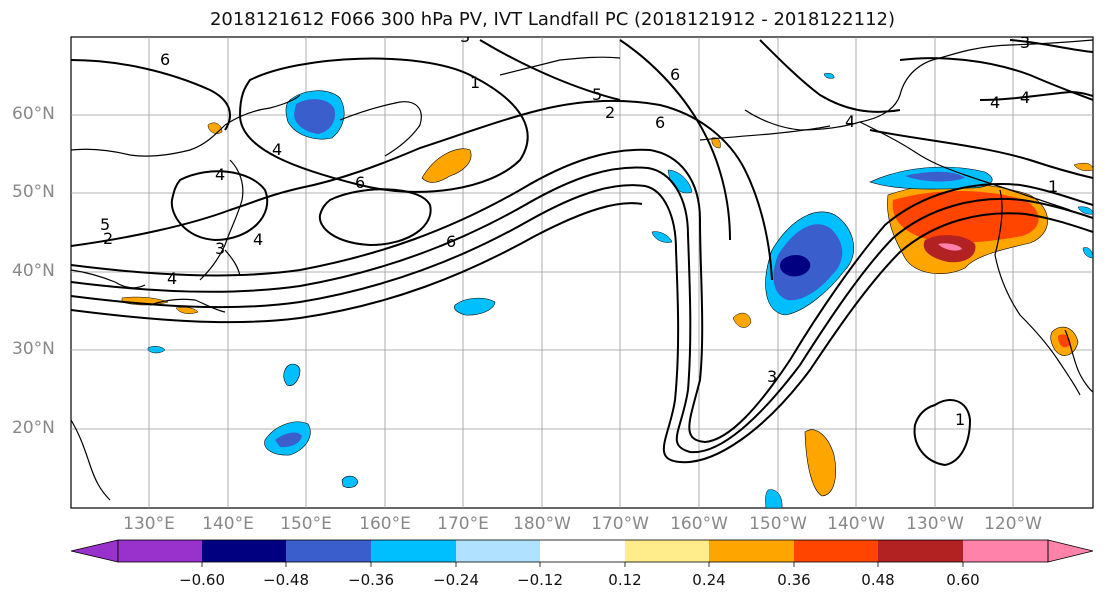  I want to click on latitude-label: 40°N, so click(33, 271).